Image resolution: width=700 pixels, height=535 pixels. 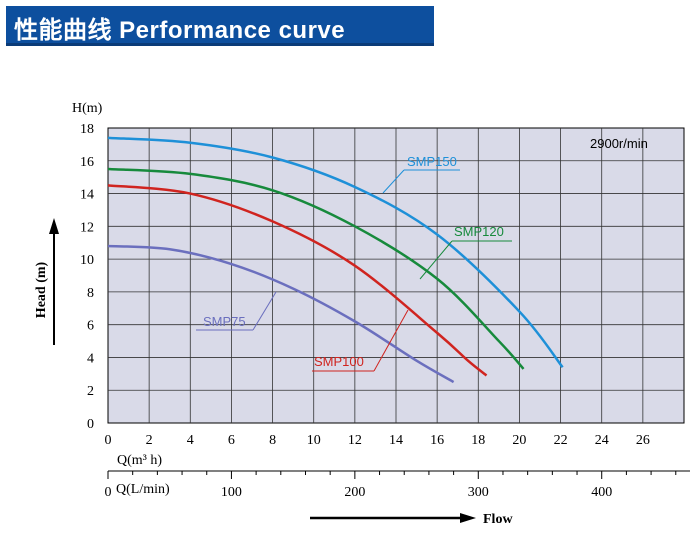 What do you see at coordinates (87, 162) in the screenshot?
I see `y-tick-label: 16` at bounding box center [87, 162].